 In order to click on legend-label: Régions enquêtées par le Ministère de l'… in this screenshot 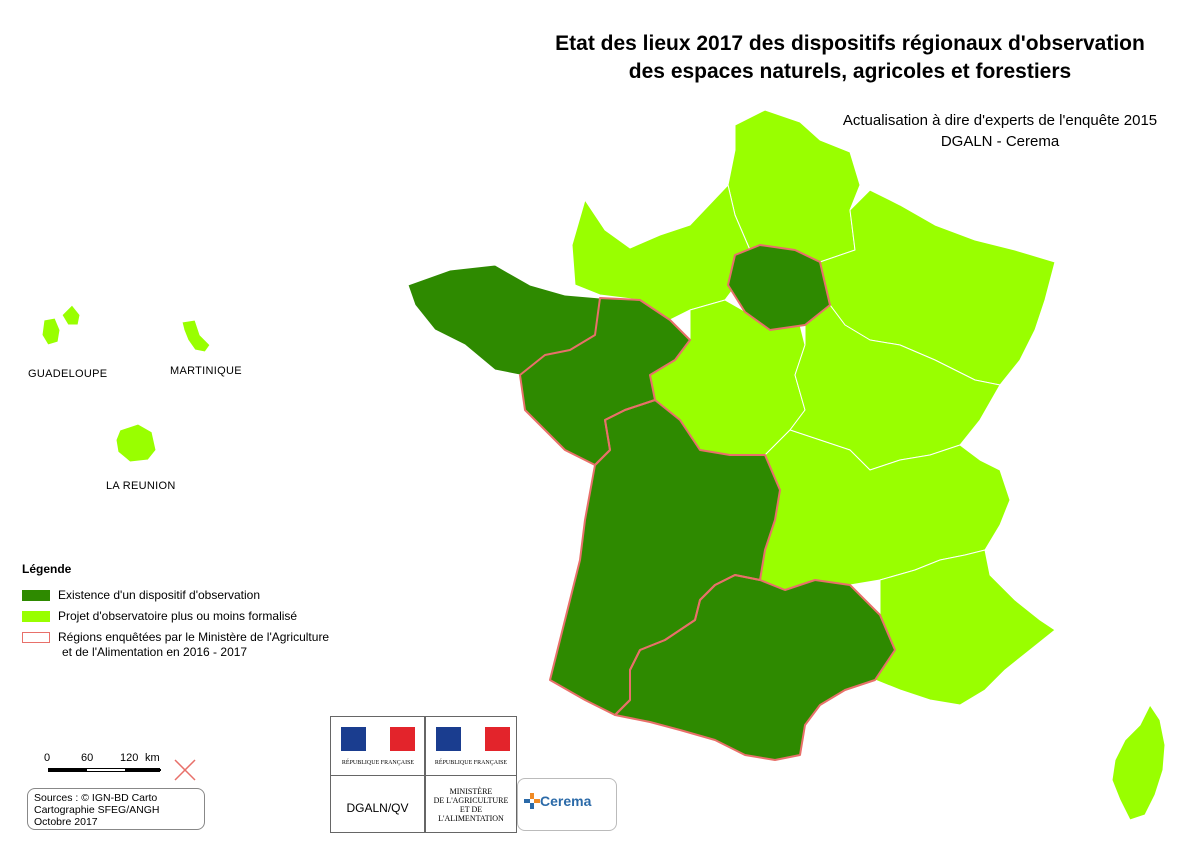, I will do `click(193, 645)`.